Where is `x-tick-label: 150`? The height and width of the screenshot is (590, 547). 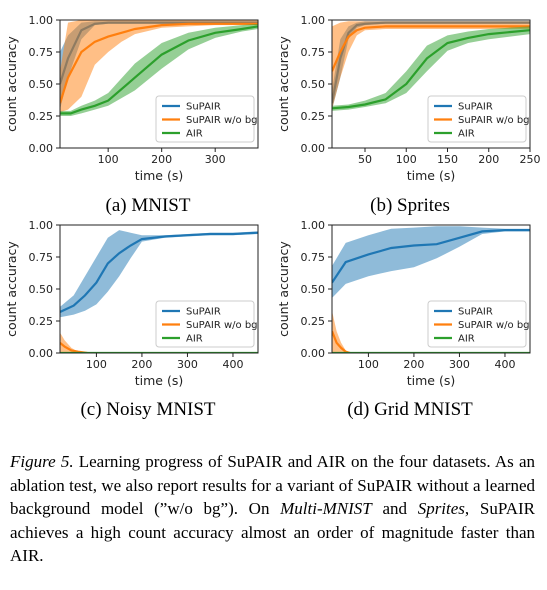 x-tick-label: 150 is located at coordinates (447, 159).